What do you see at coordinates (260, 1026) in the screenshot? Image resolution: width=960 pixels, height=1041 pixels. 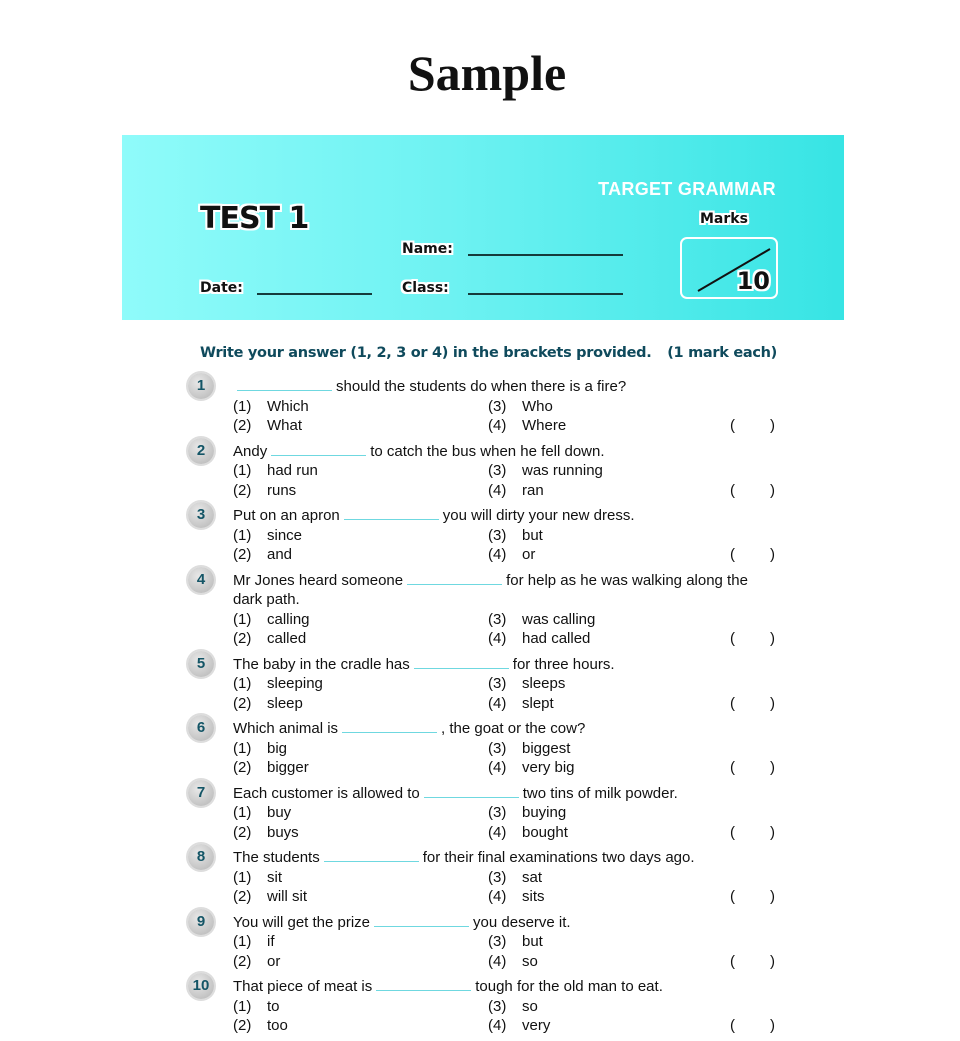 I see `option-2: (2) too` at bounding box center [260, 1026].